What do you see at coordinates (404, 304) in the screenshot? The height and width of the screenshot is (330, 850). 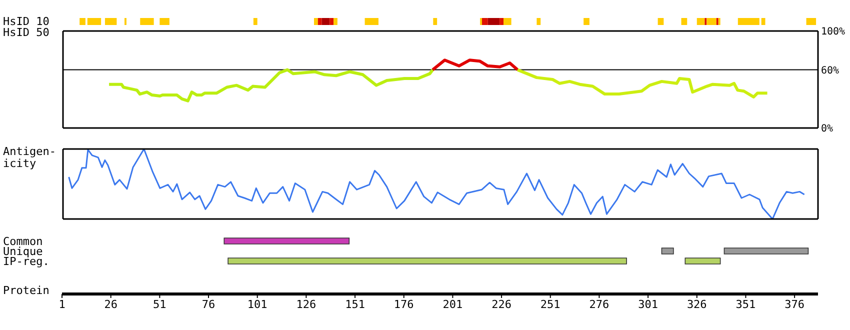 I see `x-tick-label: 176` at bounding box center [404, 304].